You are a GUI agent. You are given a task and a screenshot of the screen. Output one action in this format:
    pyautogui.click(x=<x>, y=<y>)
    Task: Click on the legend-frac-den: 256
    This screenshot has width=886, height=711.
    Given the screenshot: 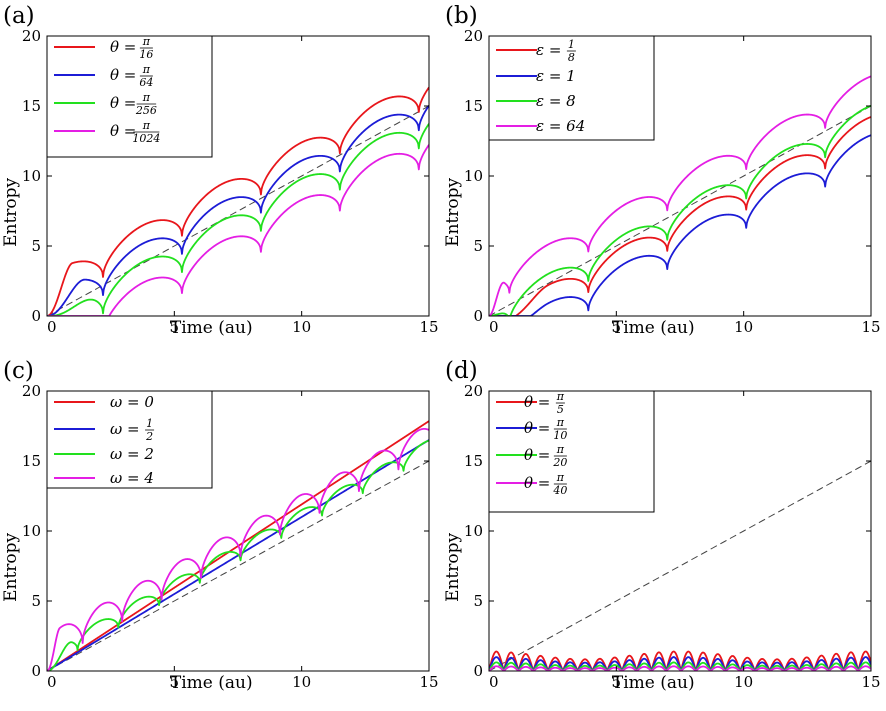 What is the action you would take?
    pyautogui.click(x=146, y=110)
    